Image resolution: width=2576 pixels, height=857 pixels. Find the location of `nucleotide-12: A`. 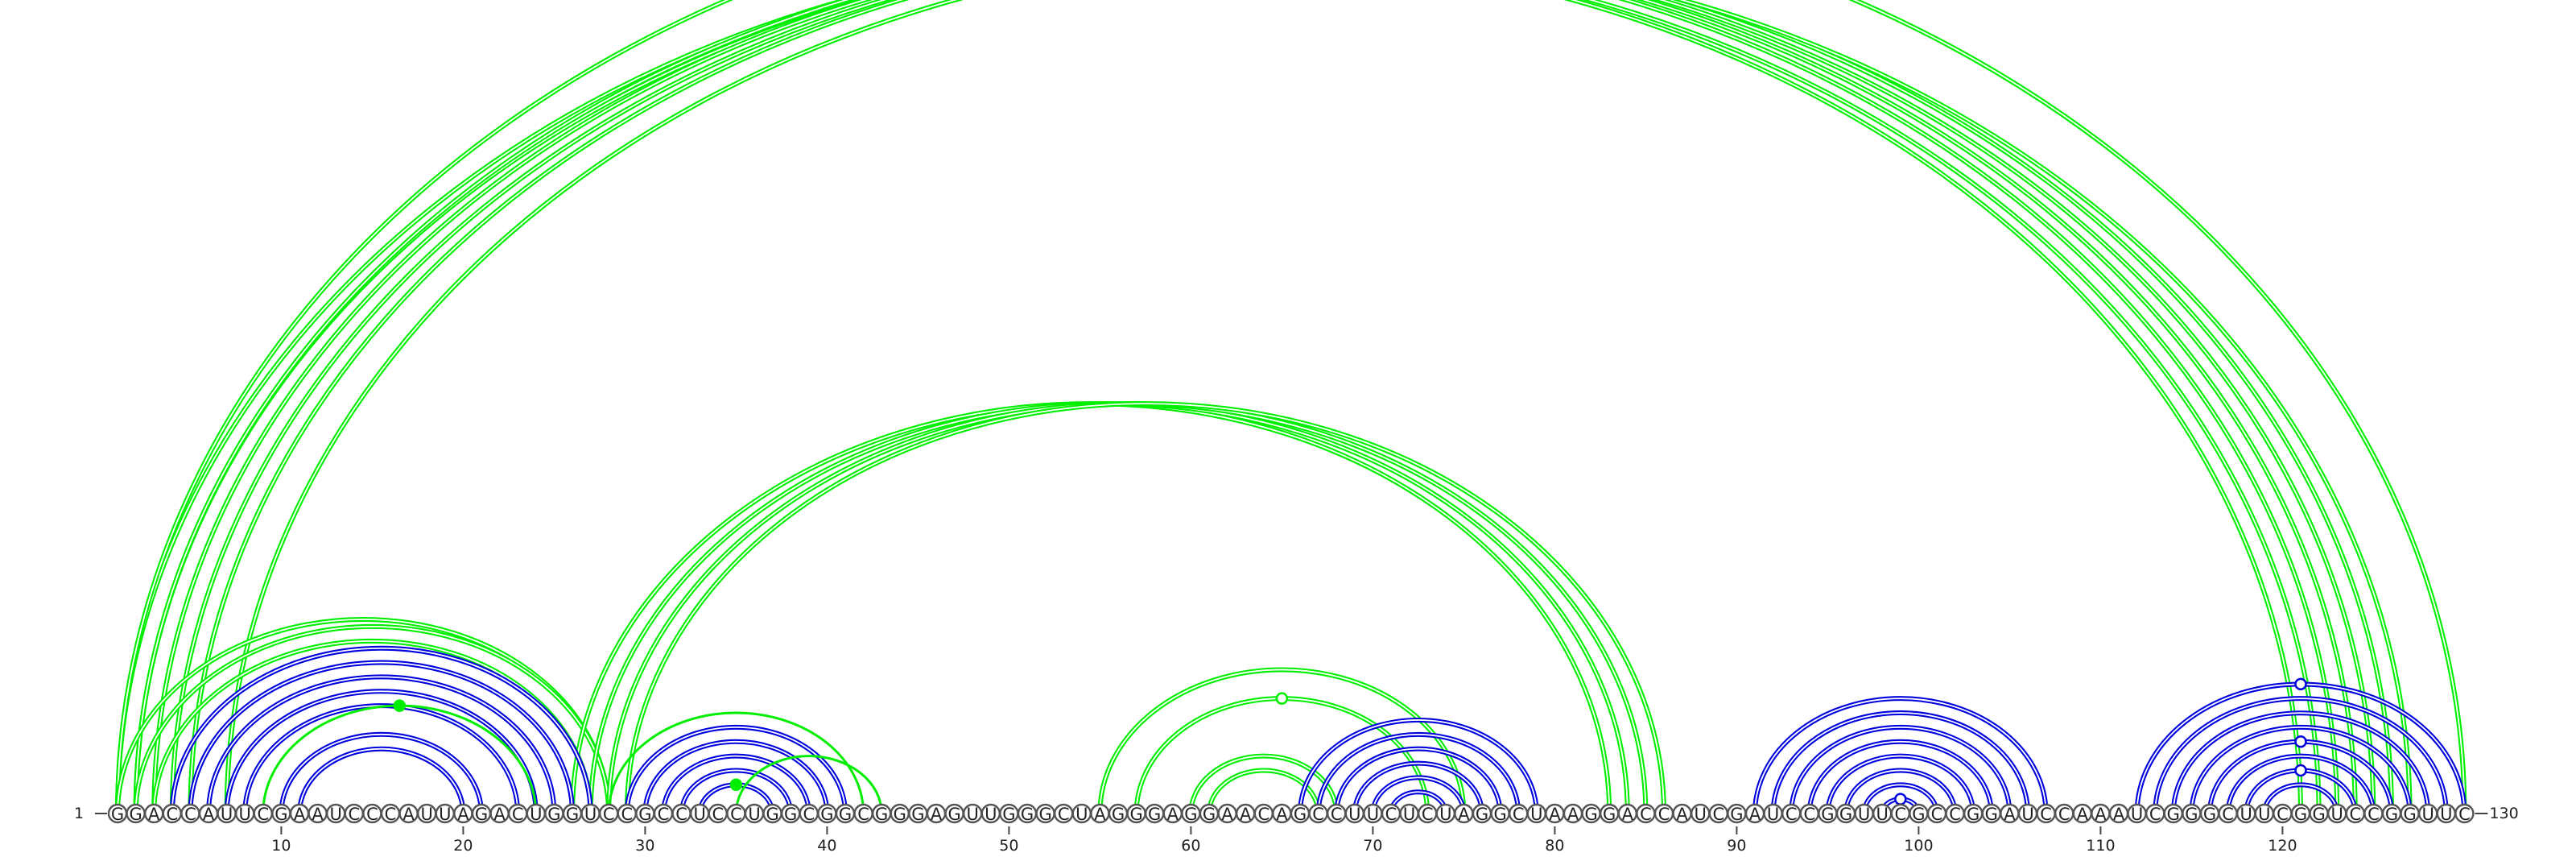

nucleotide-12: A is located at coordinates (318, 813).